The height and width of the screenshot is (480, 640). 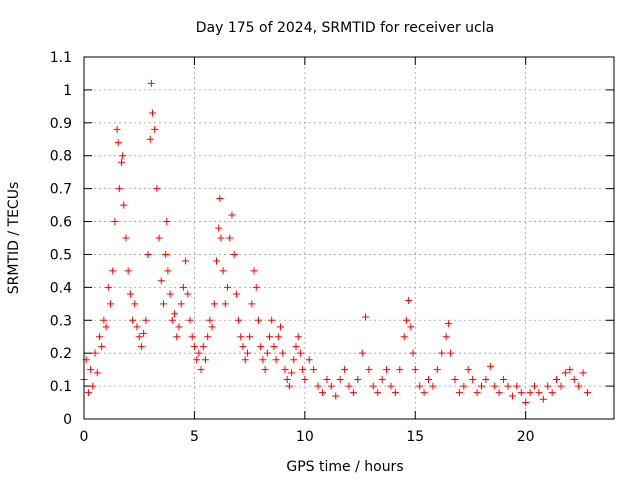 I want to click on y-tick-label: 0.1, so click(x=61, y=387).